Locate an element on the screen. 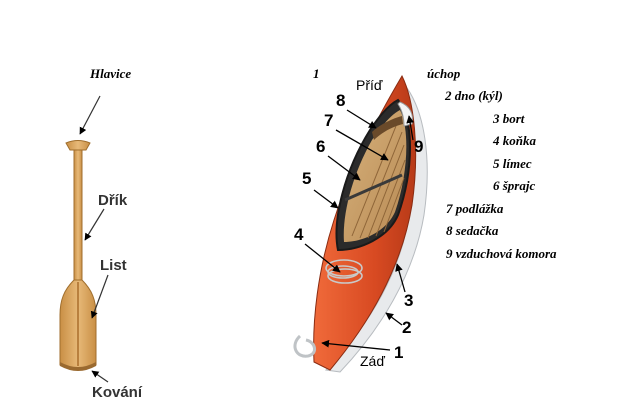 This screenshot has width=625, height=403. callout-3: 3 is located at coordinates (408, 300).